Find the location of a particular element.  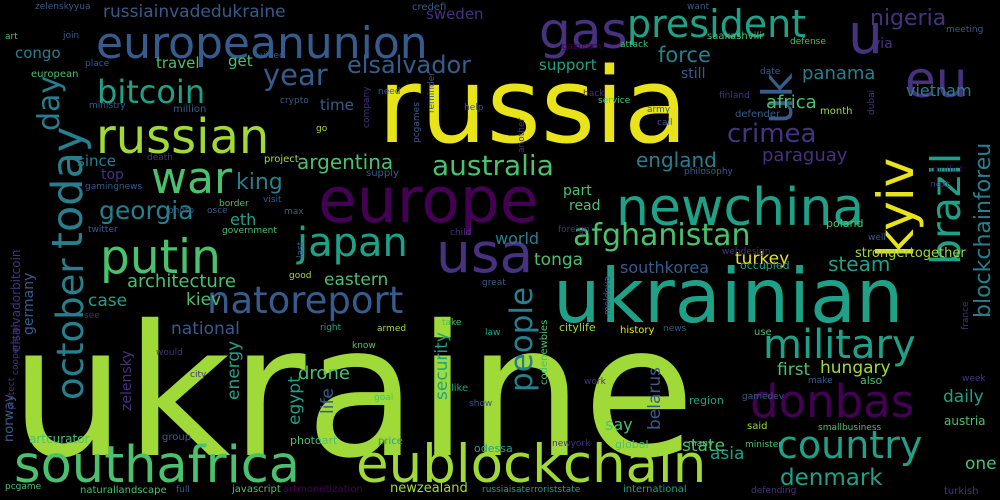

word-first: first is located at coordinates (794, 370).